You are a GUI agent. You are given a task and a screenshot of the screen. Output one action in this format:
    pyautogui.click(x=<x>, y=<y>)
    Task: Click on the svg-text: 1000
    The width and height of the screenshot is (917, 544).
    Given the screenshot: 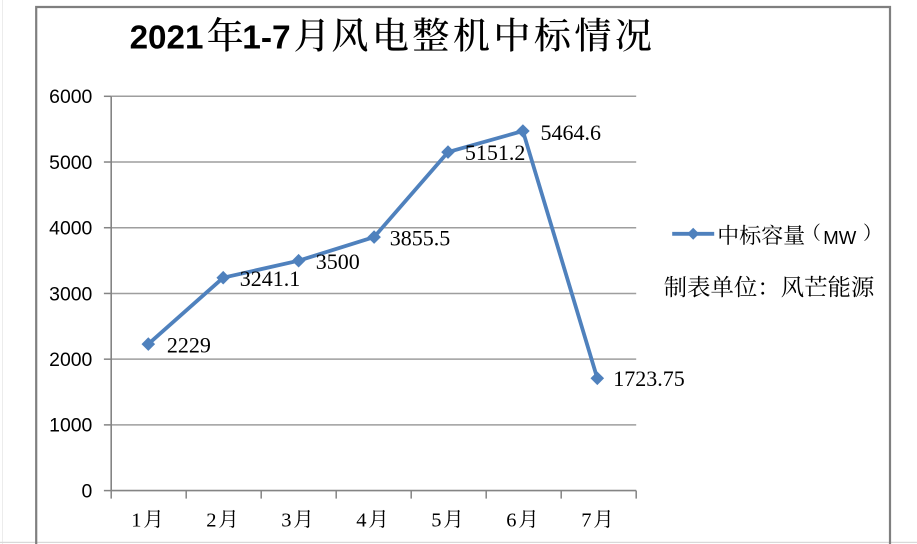 What is the action you would take?
    pyautogui.click(x=70, y=426)
    